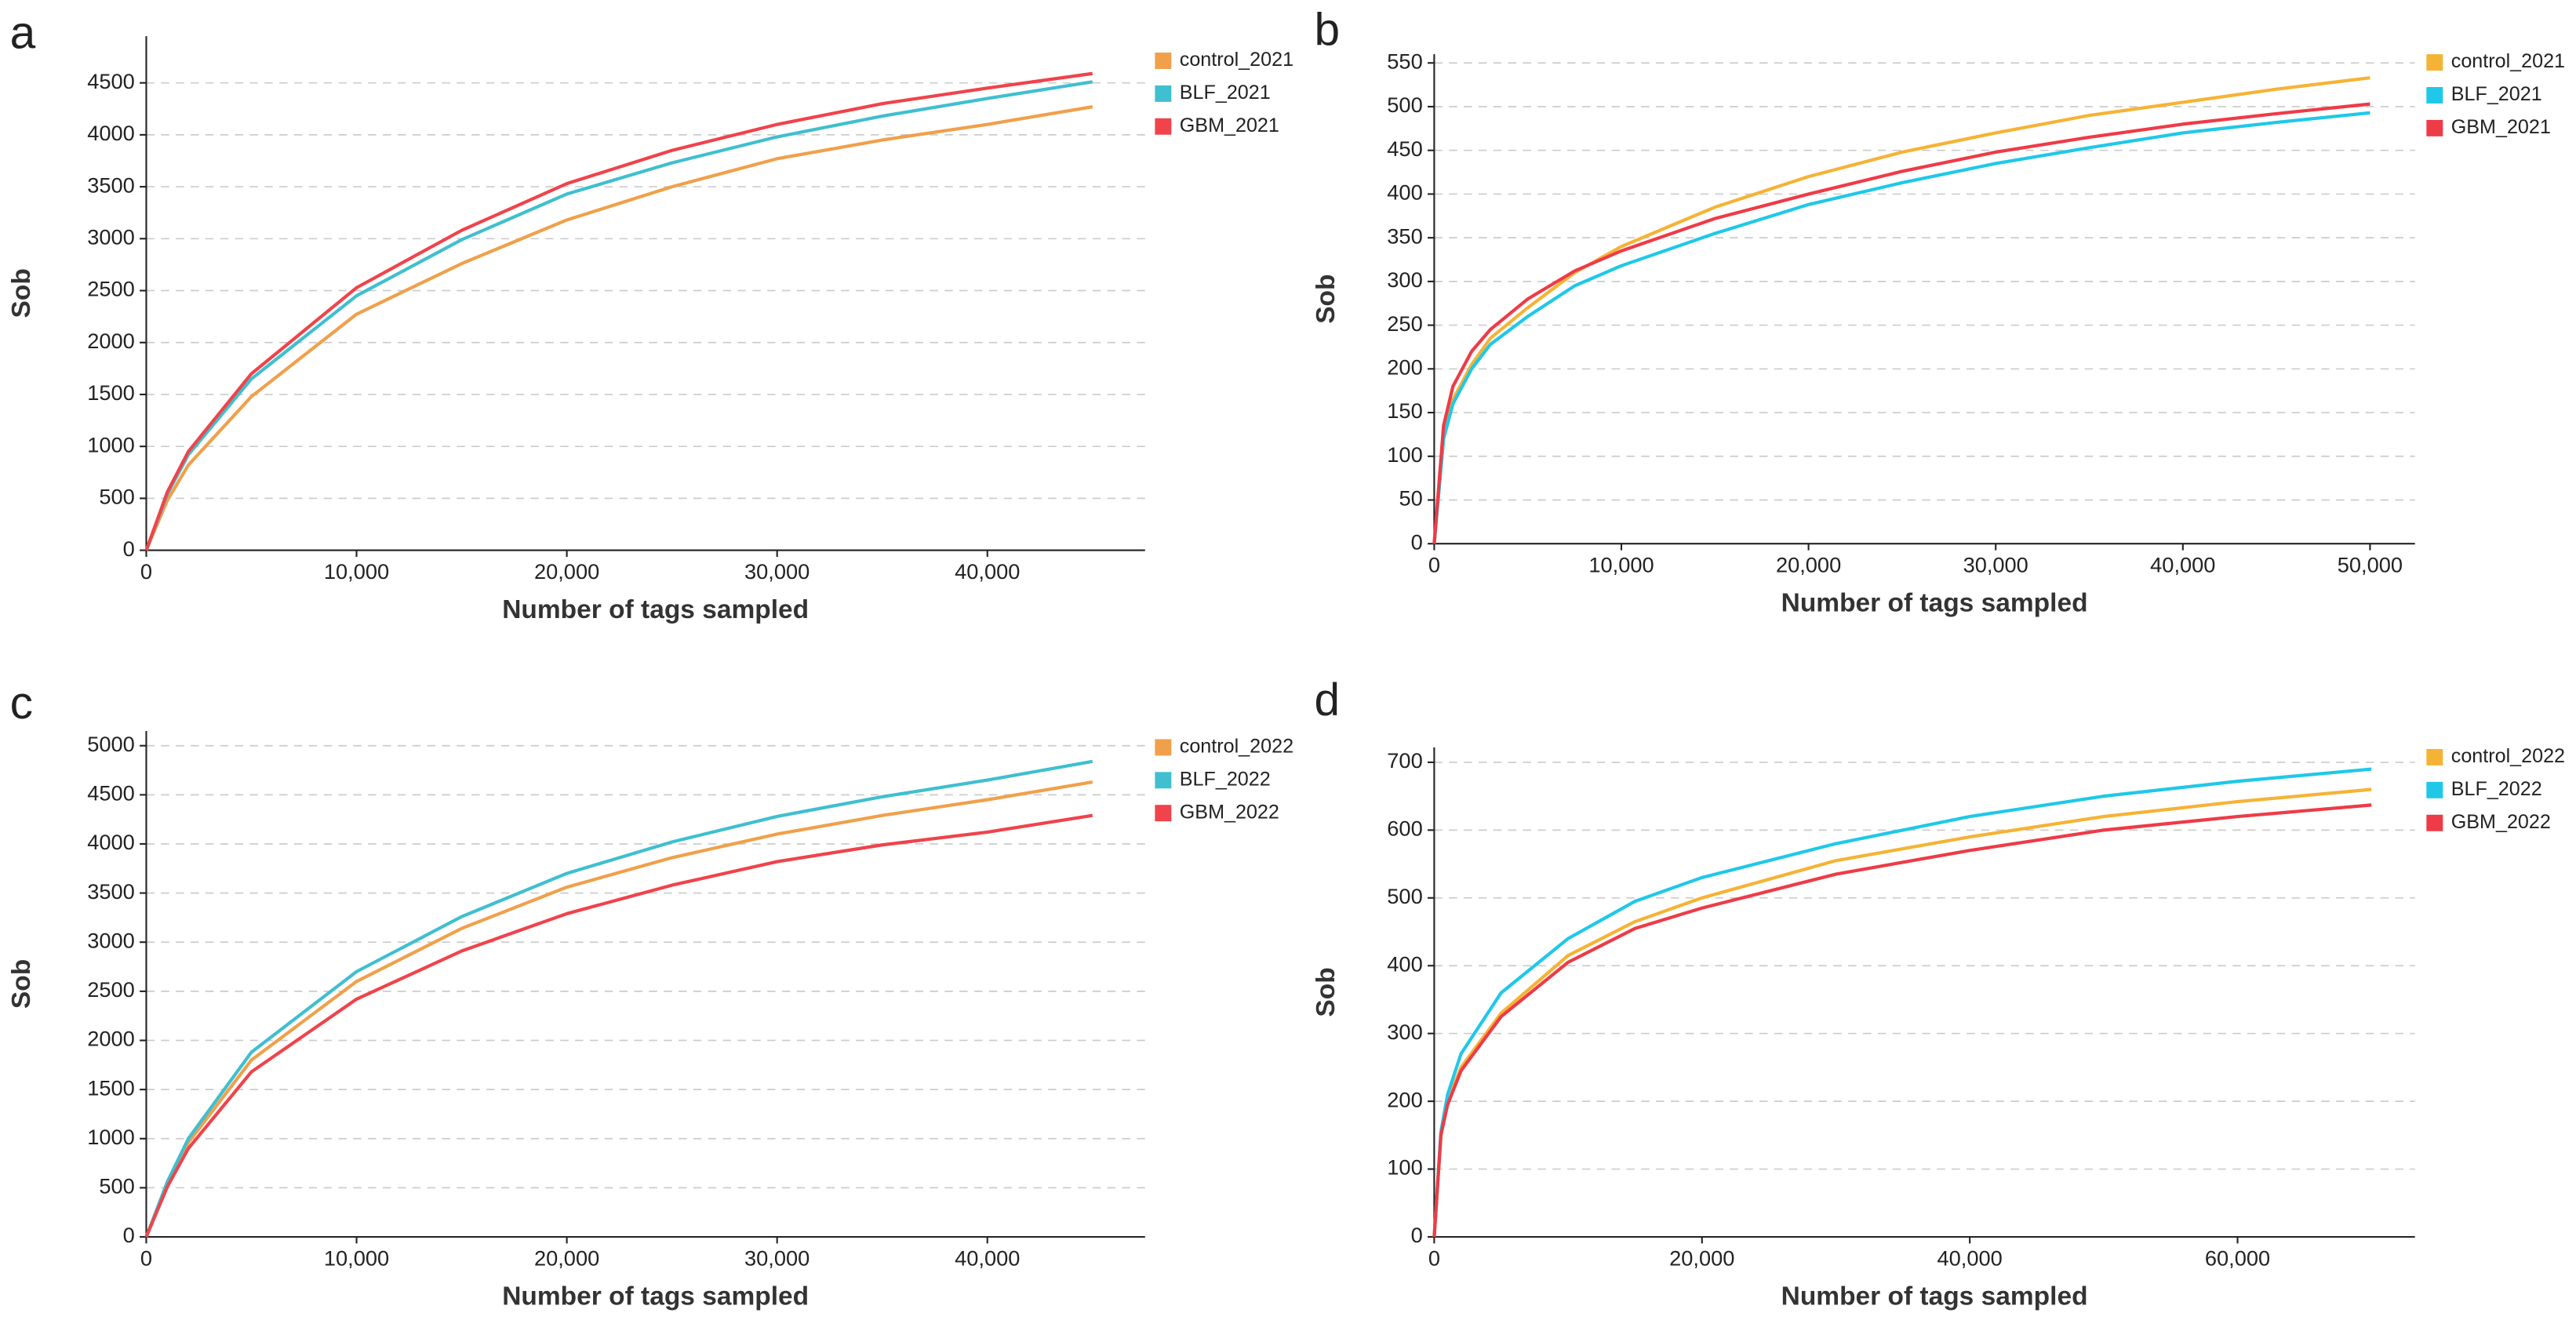 Image resolution: width=2576 pixels, height=1331 pixels. Describe the element at coordinates (2237, 1258) in the screenshot. I see `x-tick-label: 60,000` at that location.